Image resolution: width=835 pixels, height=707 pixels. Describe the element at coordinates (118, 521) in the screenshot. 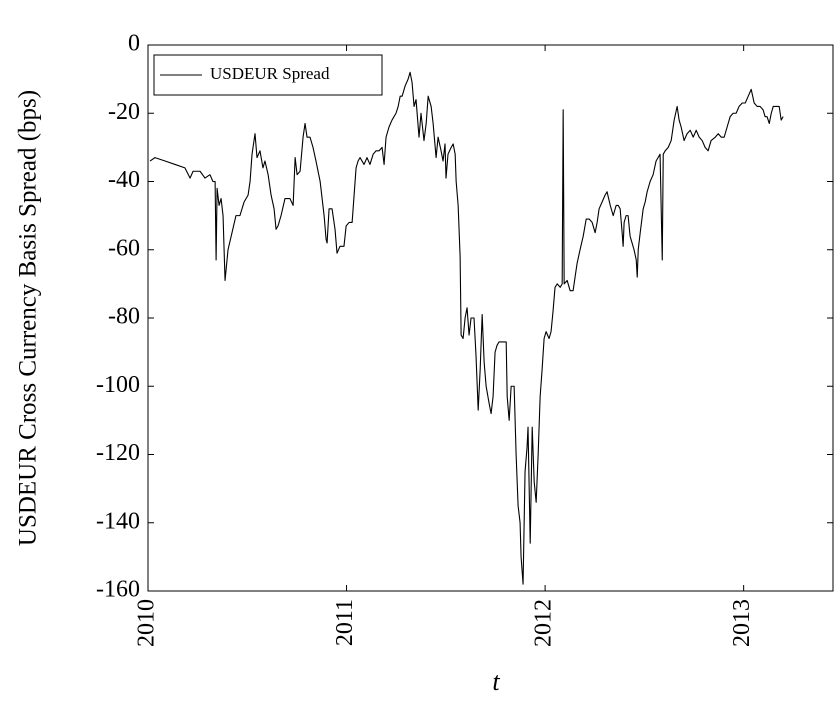

I see `y-tick-label: -140` at that location.